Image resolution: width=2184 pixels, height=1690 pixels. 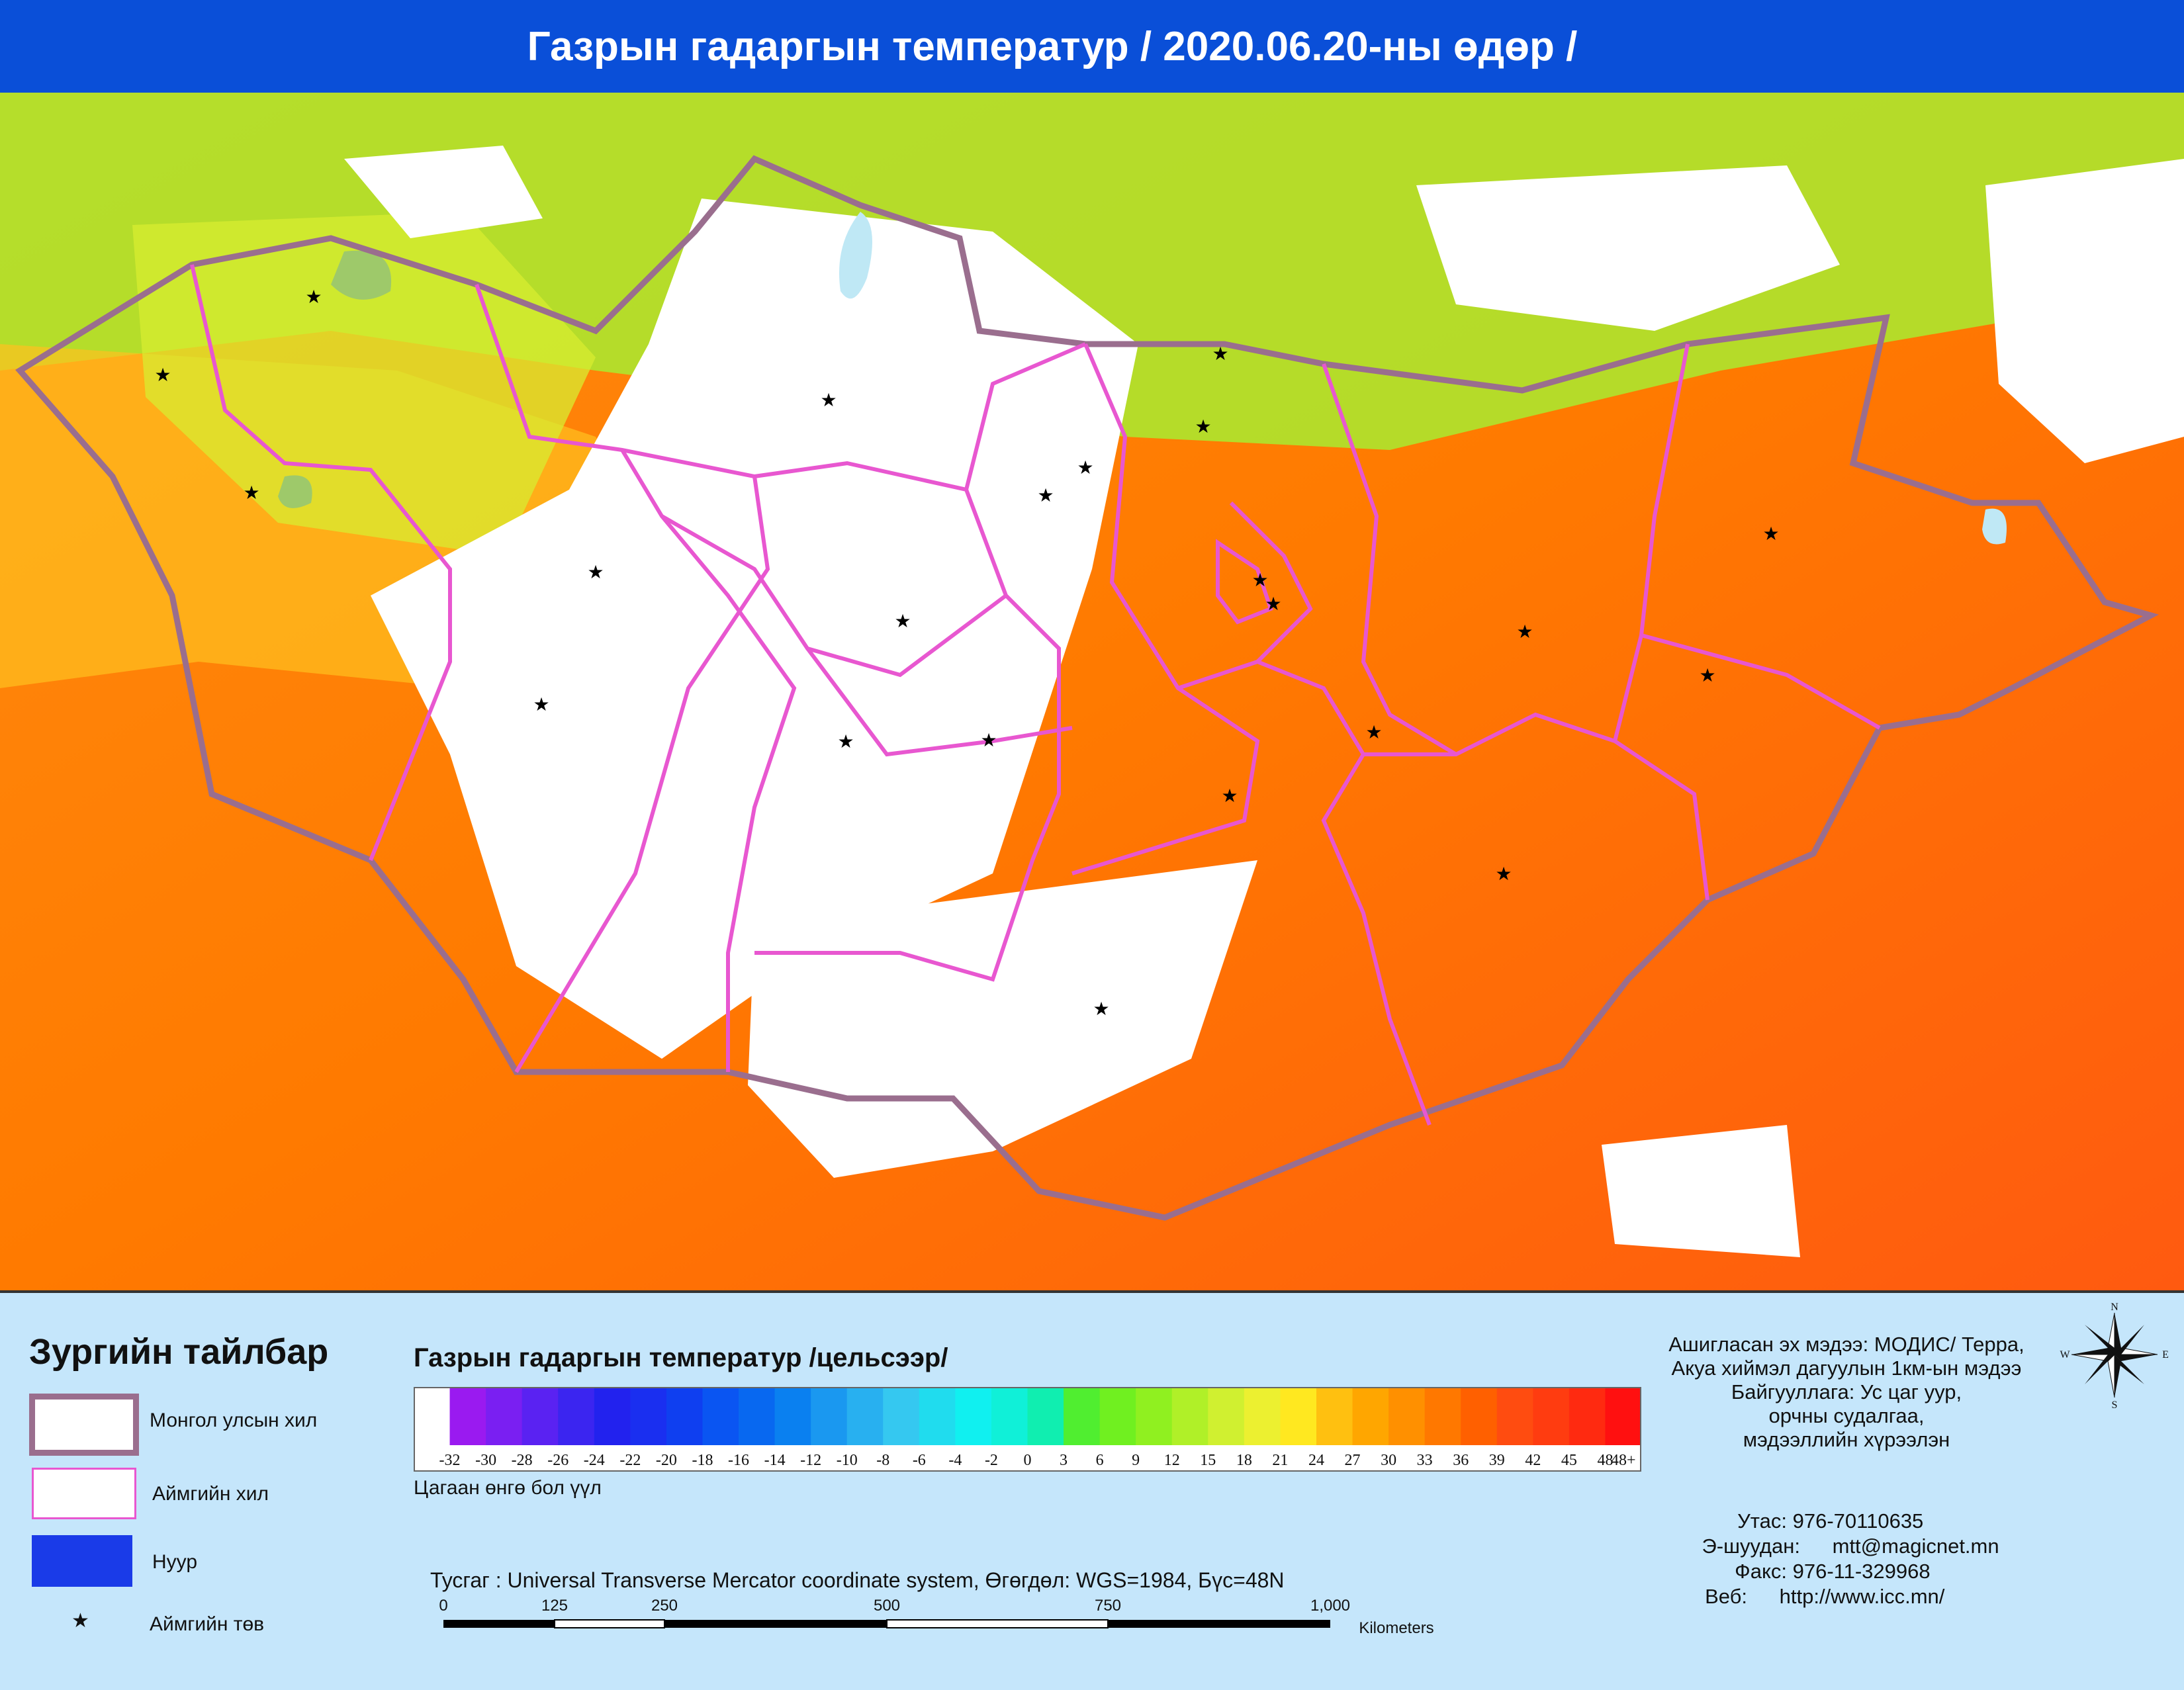 What do you see at coordinates (666, 1460) in the screenshot?
I see `colorbar-tick-label: -20` at bounding box center [666, 1460].